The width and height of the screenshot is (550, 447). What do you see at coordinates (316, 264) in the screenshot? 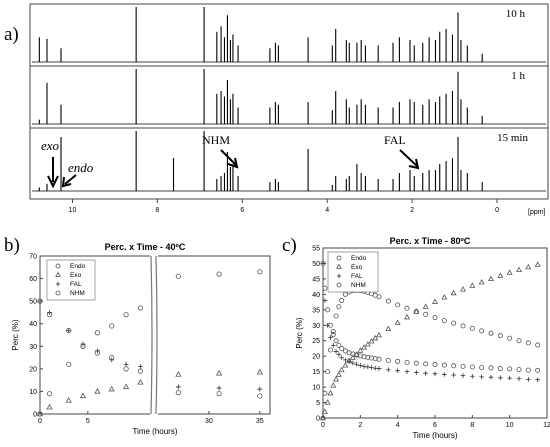
I see `chart-c-y-tick-label: 50` at bounding box center [316, 264].